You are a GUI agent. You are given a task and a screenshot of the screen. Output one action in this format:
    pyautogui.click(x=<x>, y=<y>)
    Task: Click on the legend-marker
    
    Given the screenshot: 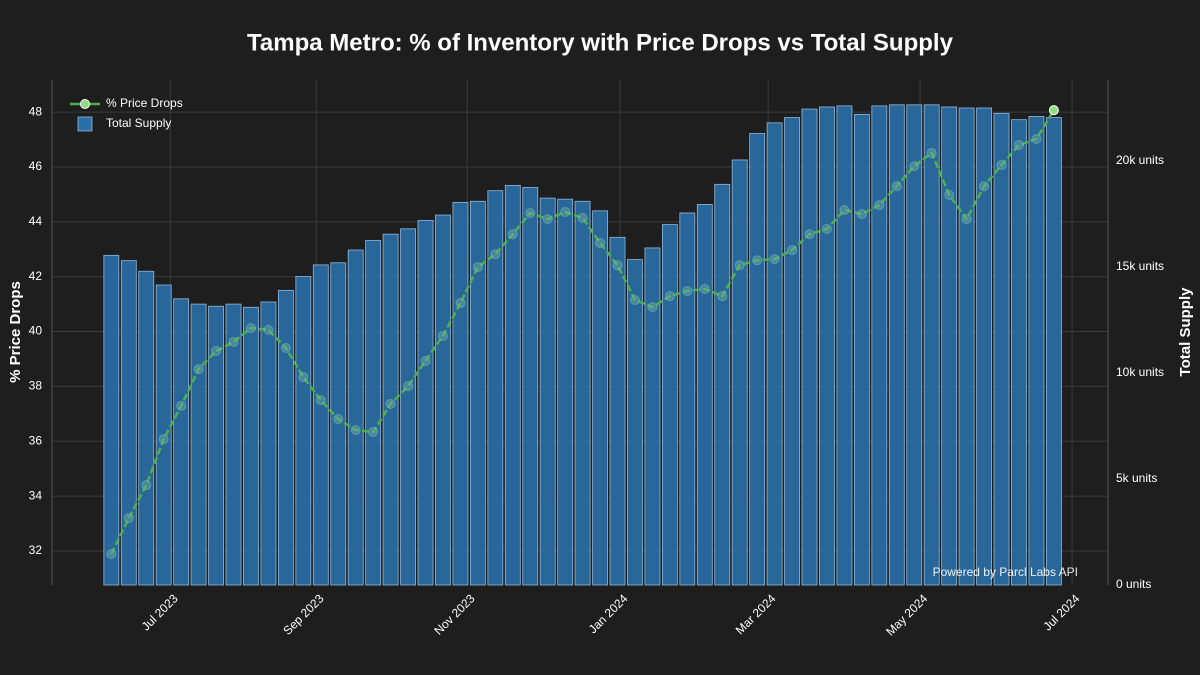 What is the action you would take?
    pyautogui.click(x=85, y=104)
    